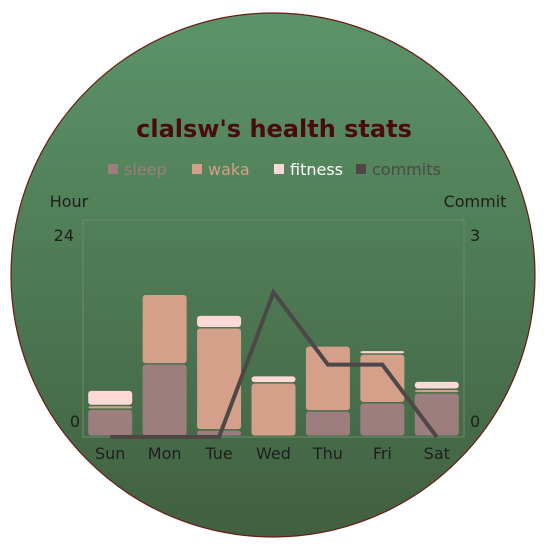 Image resolution: width=550 pixels, height=550 pixels. Describe the element at coordinates (218, 453) in the screenshot. I see `x-tick-tue: Tue` at that location.